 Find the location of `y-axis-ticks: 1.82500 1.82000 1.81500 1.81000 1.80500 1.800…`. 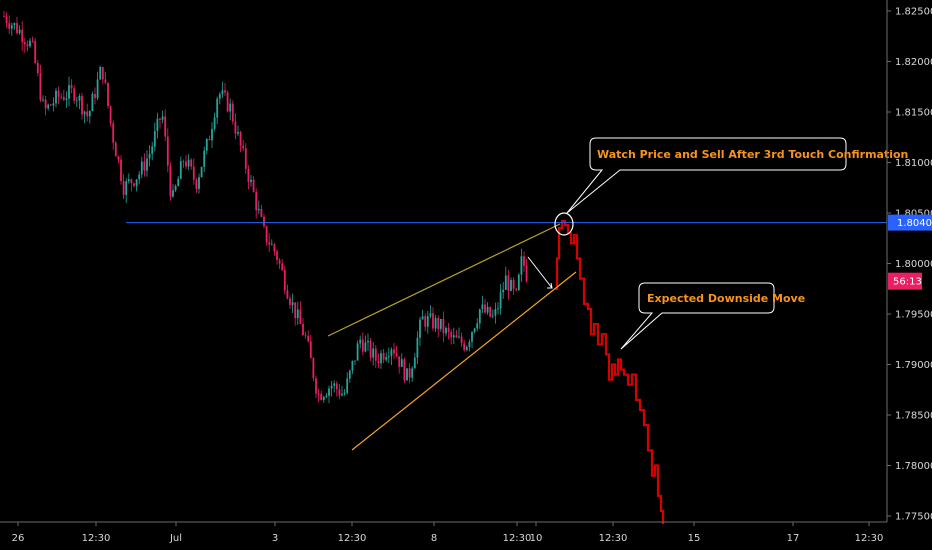

y-axis-ticks: 1.82500 1.82000 1.81500 1.81000 1.80500 1.800… is located at coordinates (909, 265).